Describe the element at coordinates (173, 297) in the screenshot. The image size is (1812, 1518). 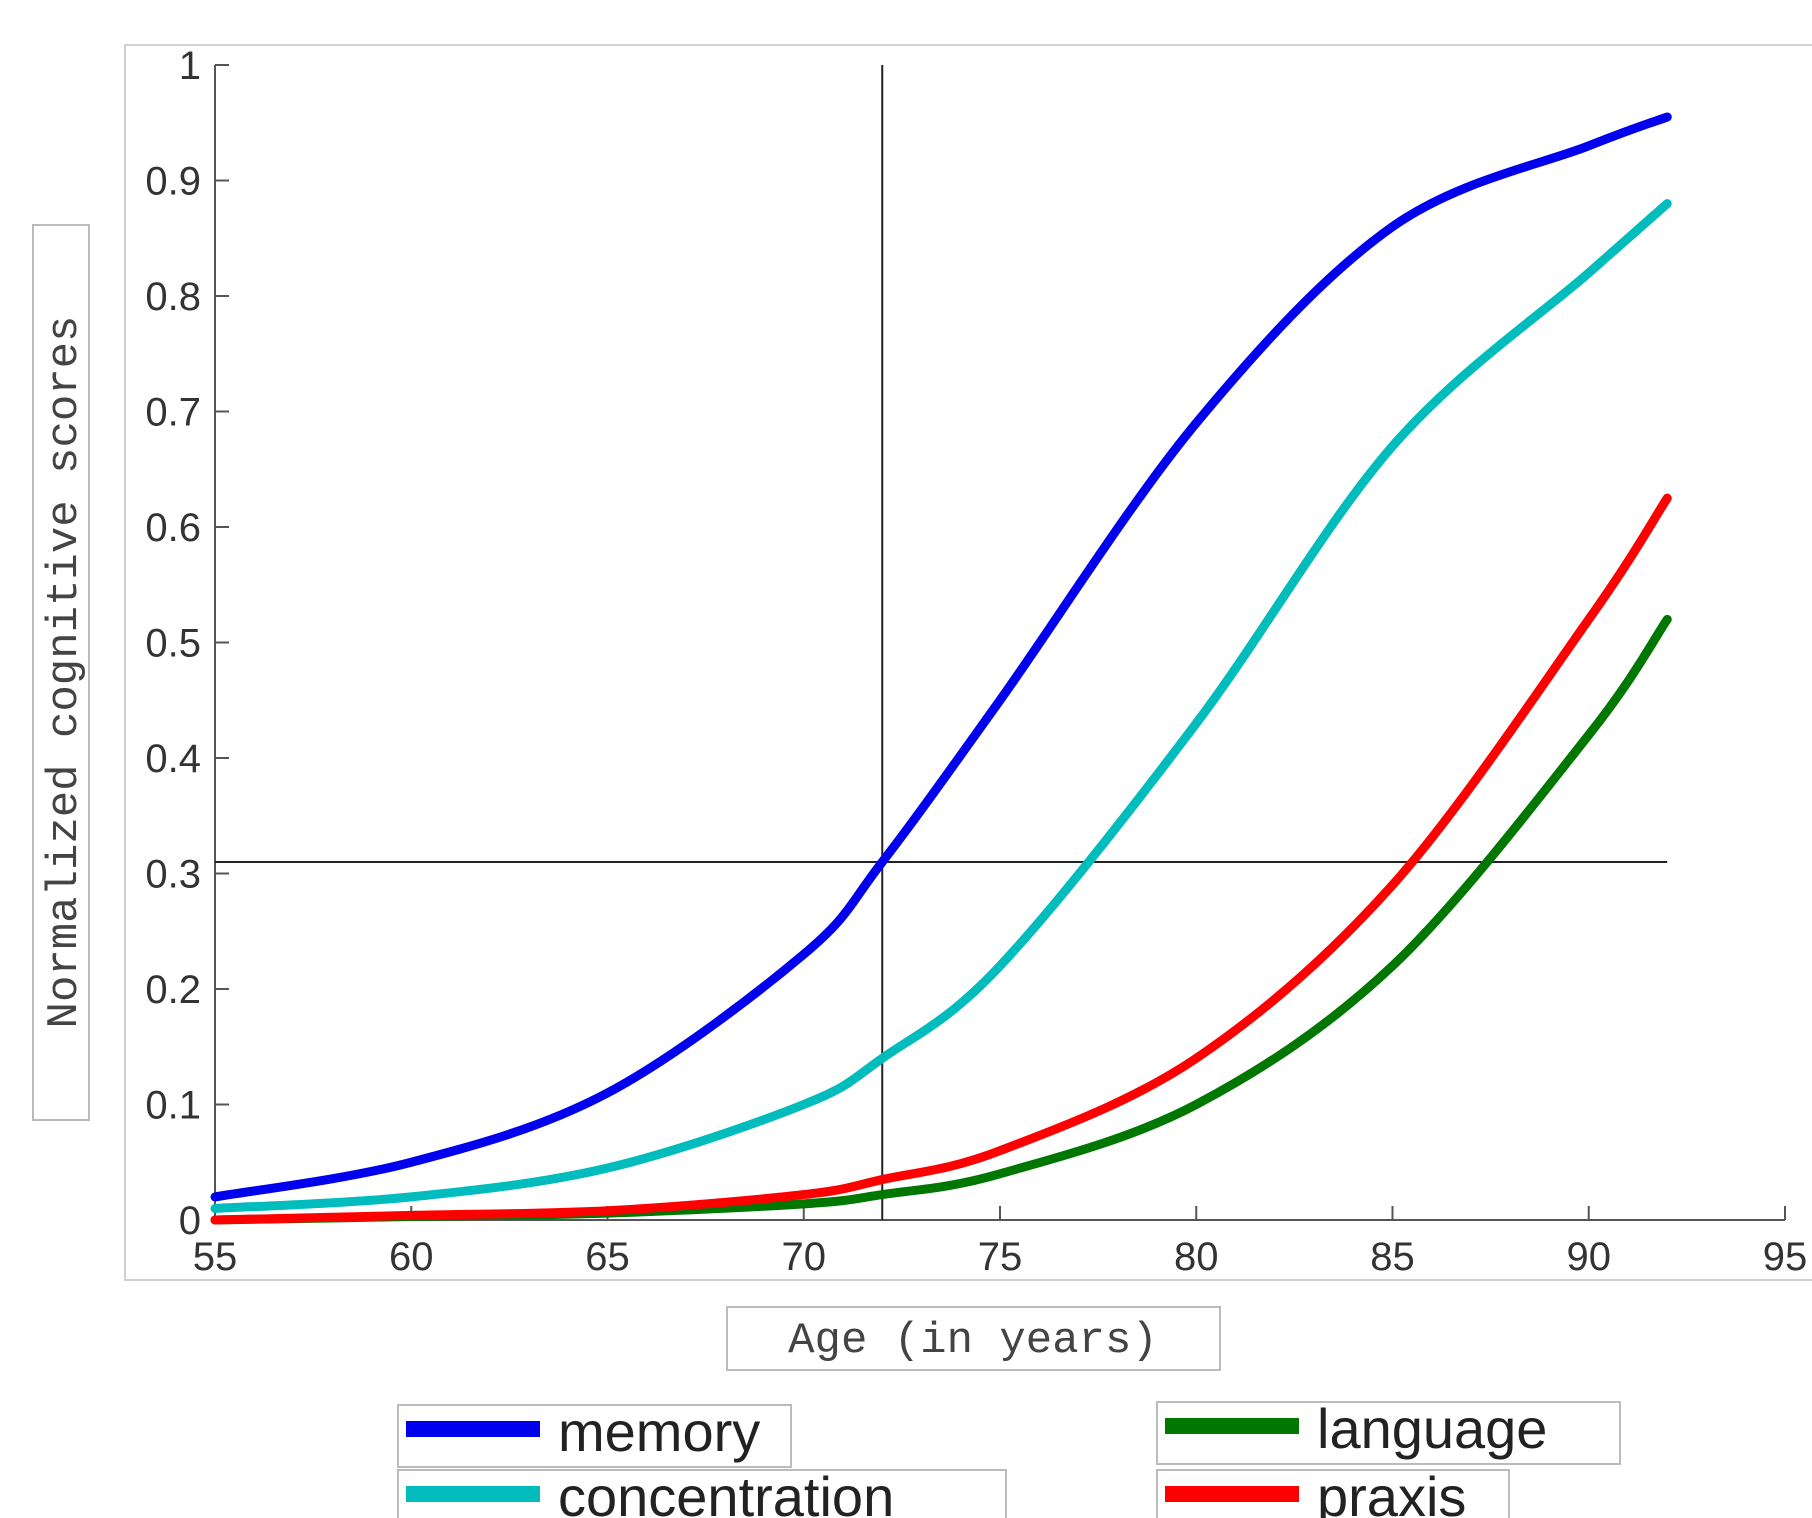
I see `y-tick-label: 0.8` at that location.